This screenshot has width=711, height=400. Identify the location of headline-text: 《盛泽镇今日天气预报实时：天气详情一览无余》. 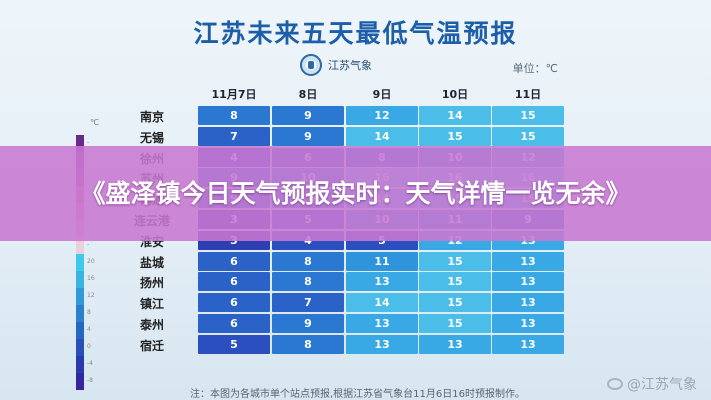
(355, 193).